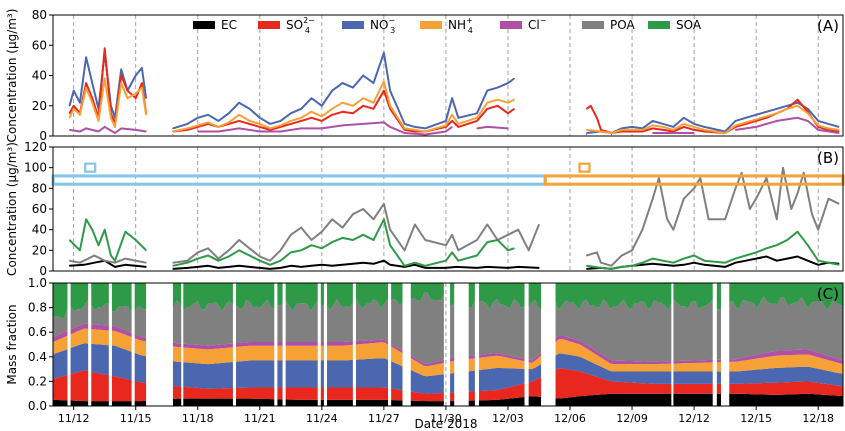 The image size is (845, 431). What do you see at coordinates (269, 25) in the screenshot?
I see `legend-swatch-SO4` at bounding box center [269, 25].